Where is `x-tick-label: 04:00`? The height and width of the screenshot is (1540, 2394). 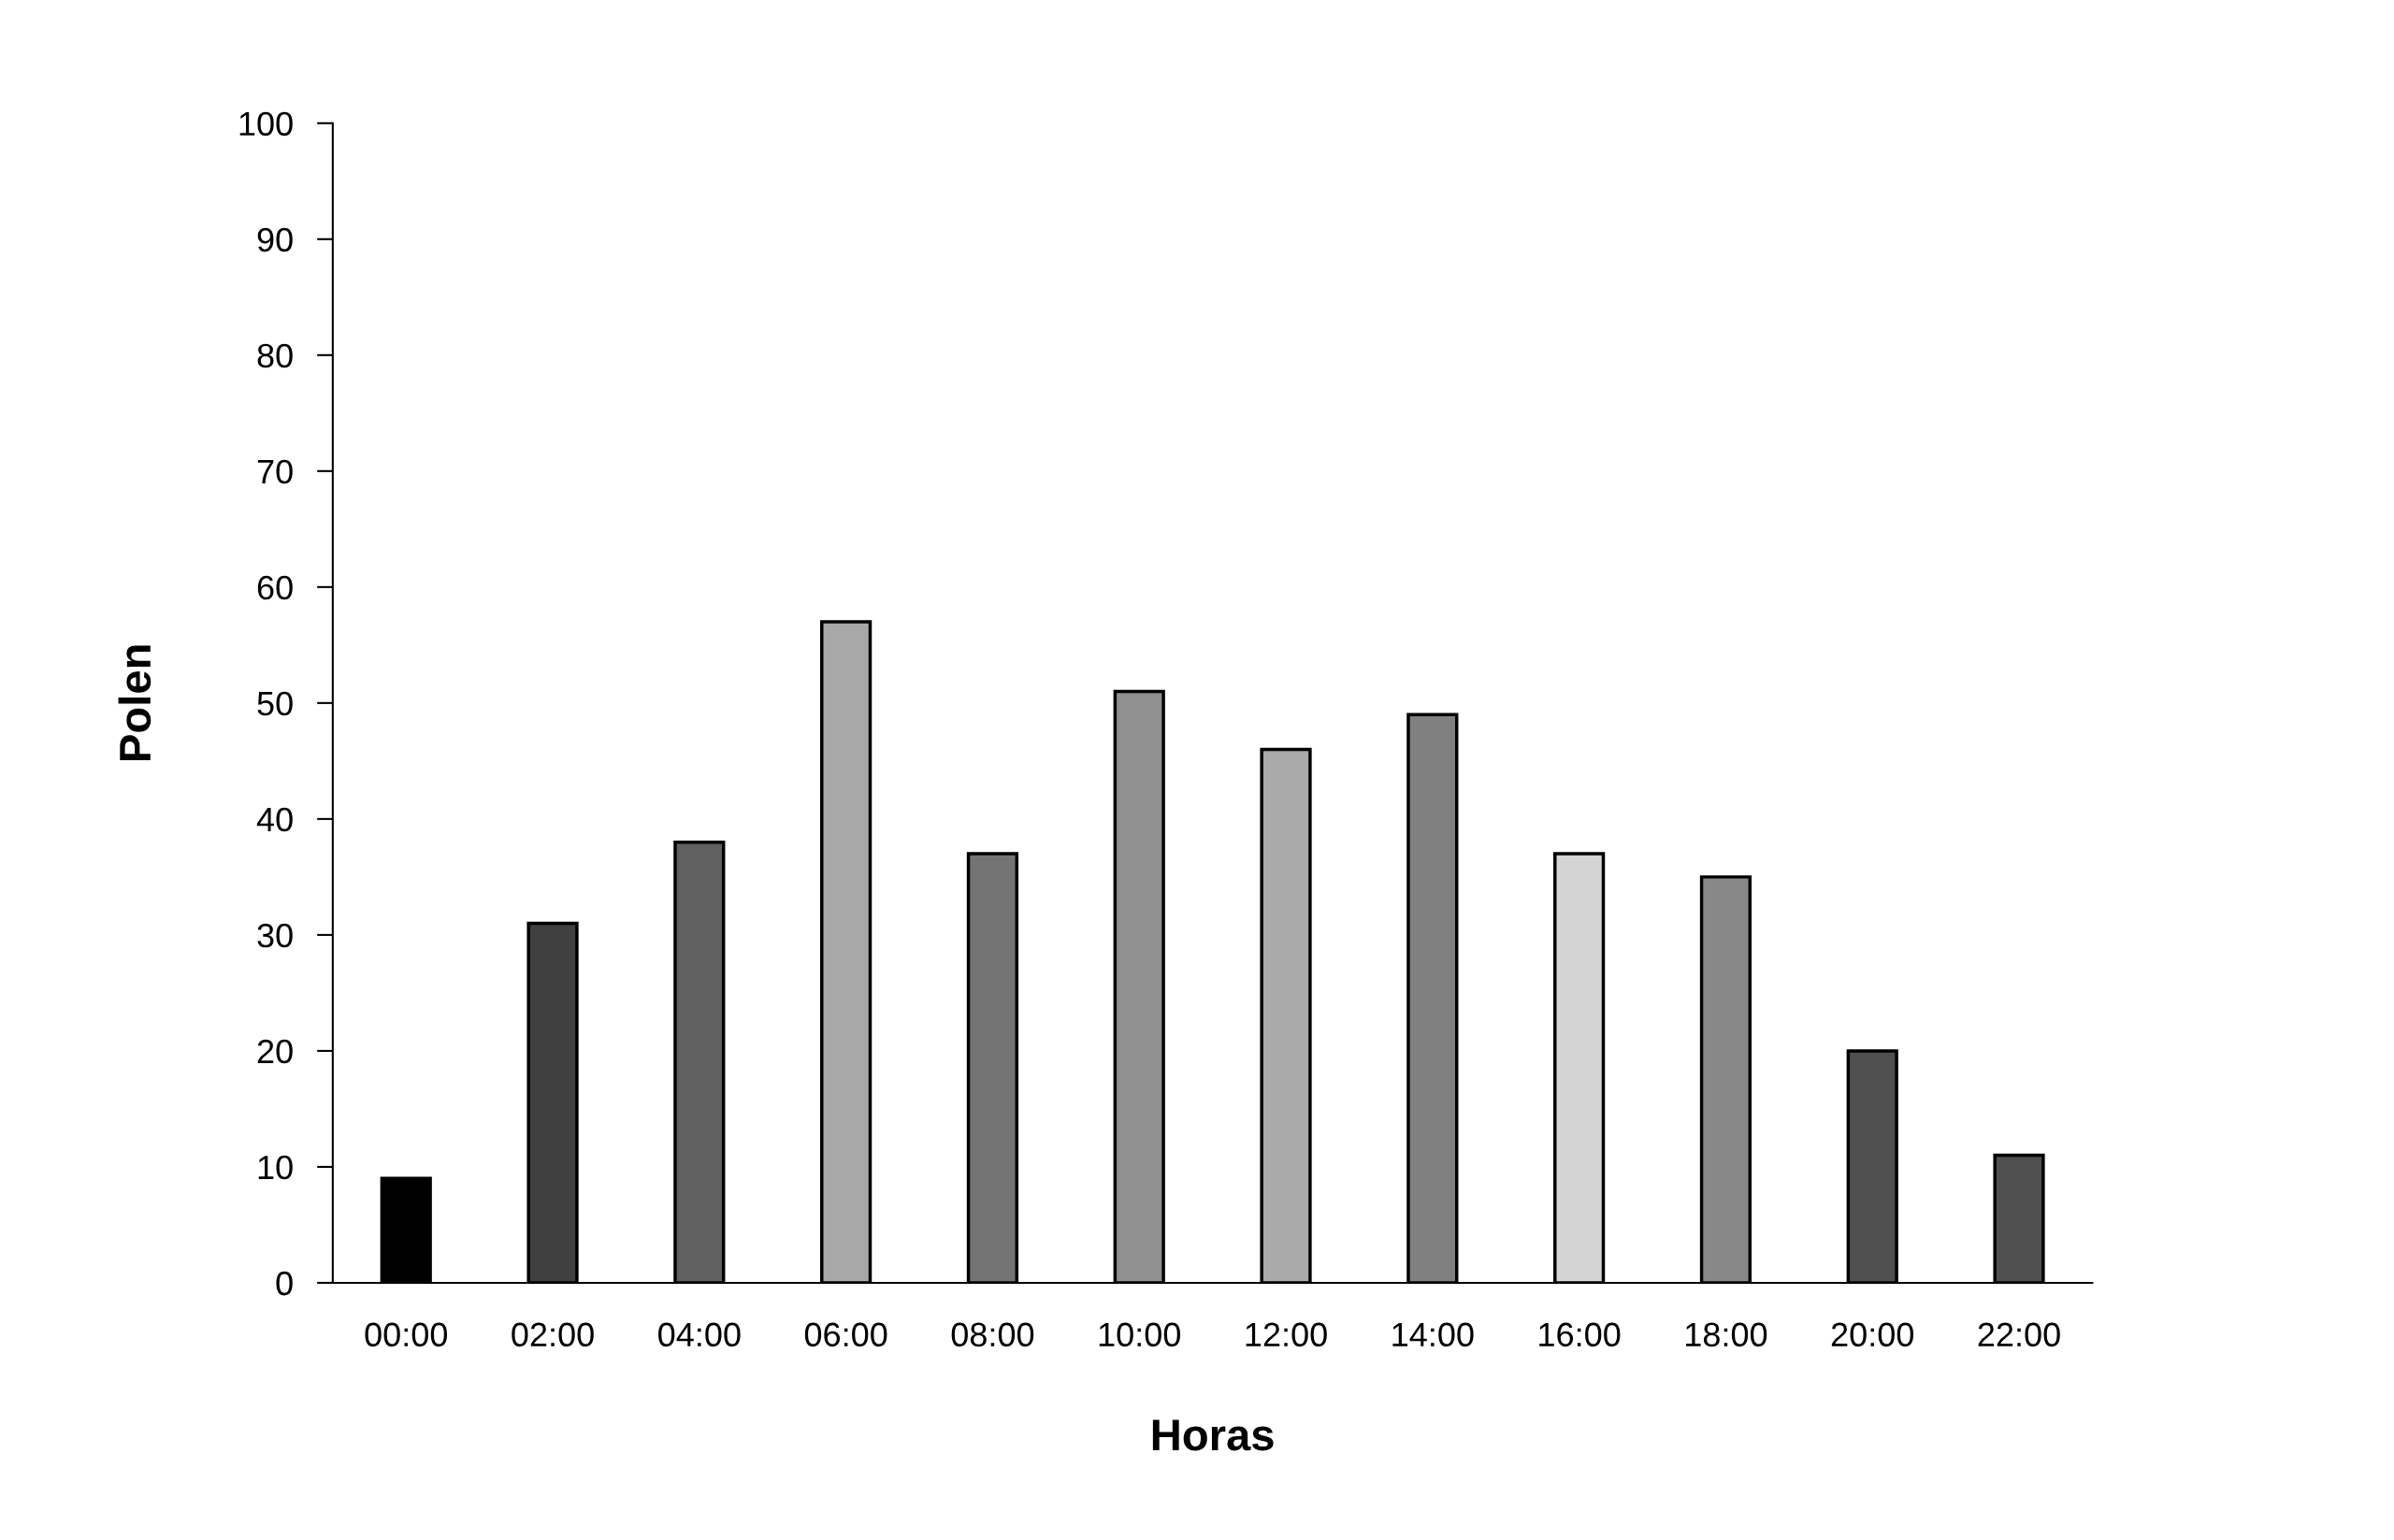
x-tick-label: 04:00 is located at coordinates (699, 1334).